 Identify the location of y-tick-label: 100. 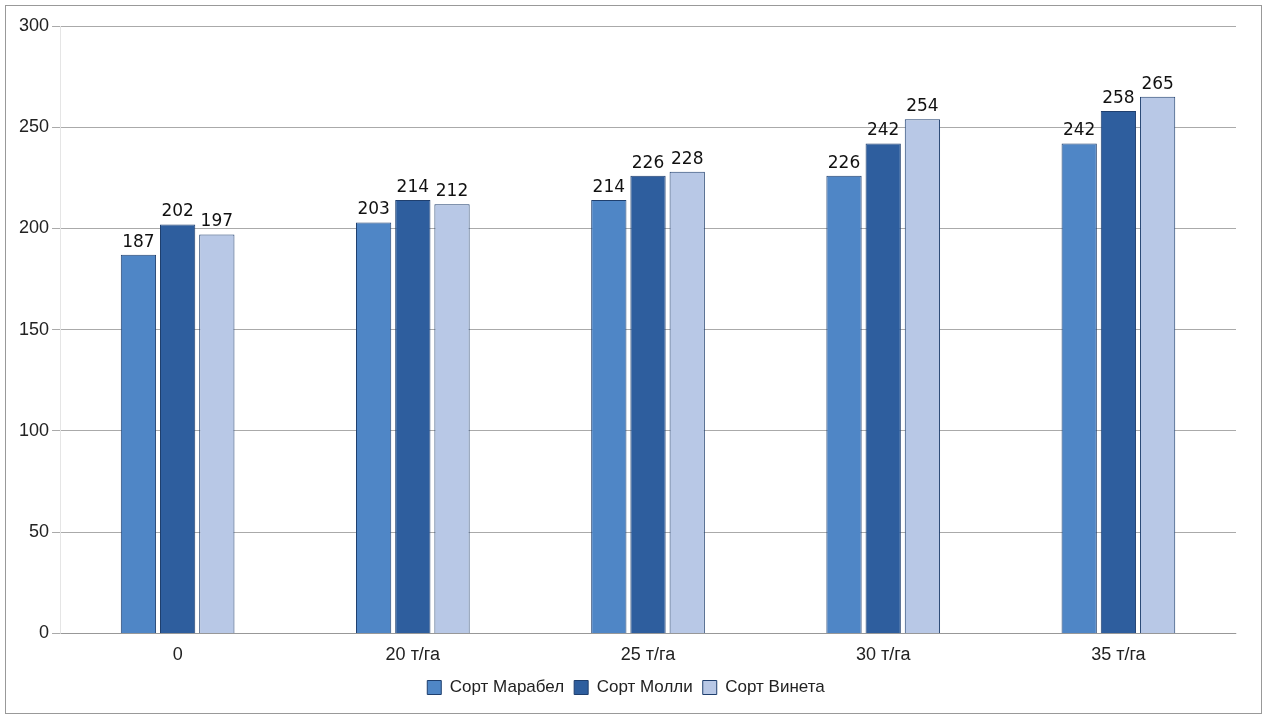
(34, 429).